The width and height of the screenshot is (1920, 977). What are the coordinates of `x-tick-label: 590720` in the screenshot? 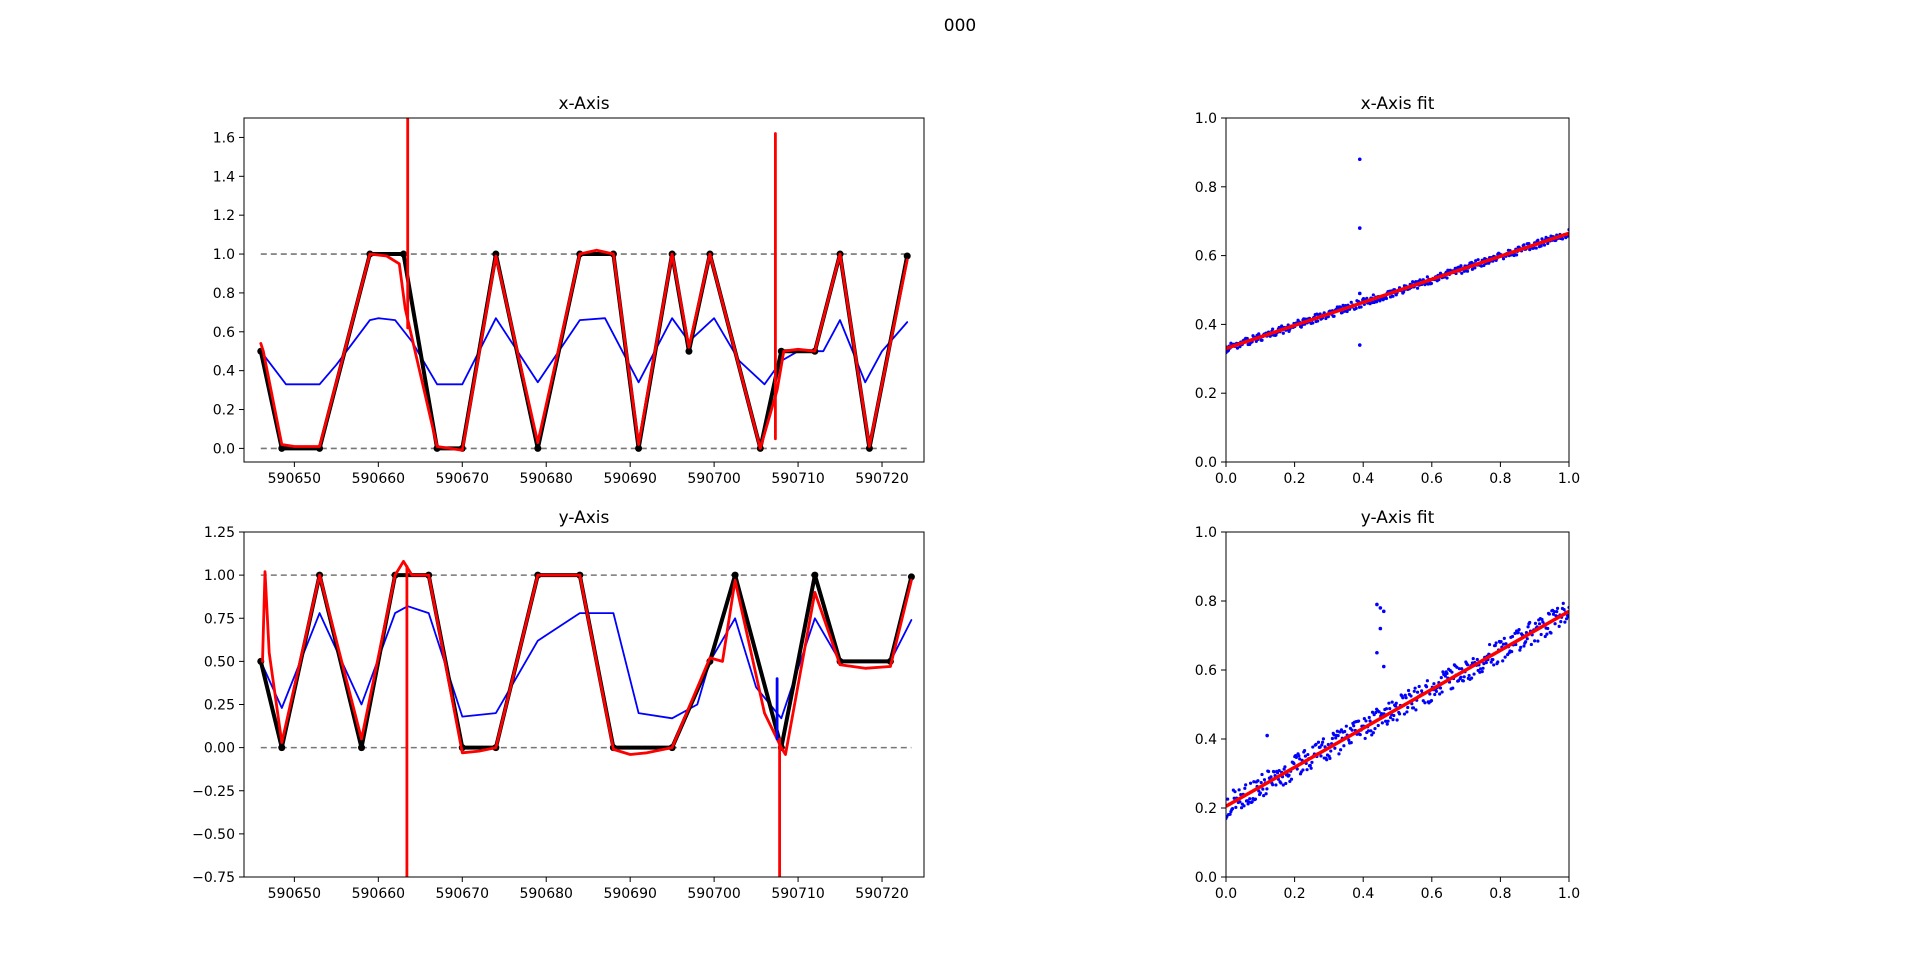 It's located at (881, 479).